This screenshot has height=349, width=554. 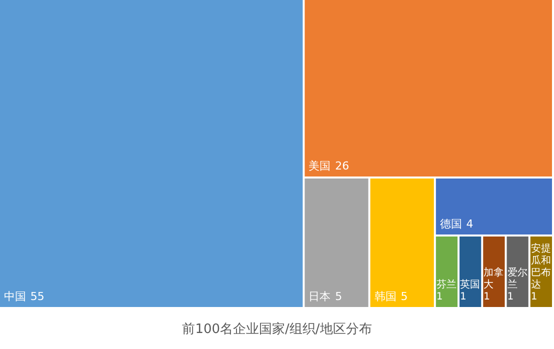 What do you see at coordinates (319, 166) in the screenshot?
I see `category-label: 美国` at bounding box center [319, 166].